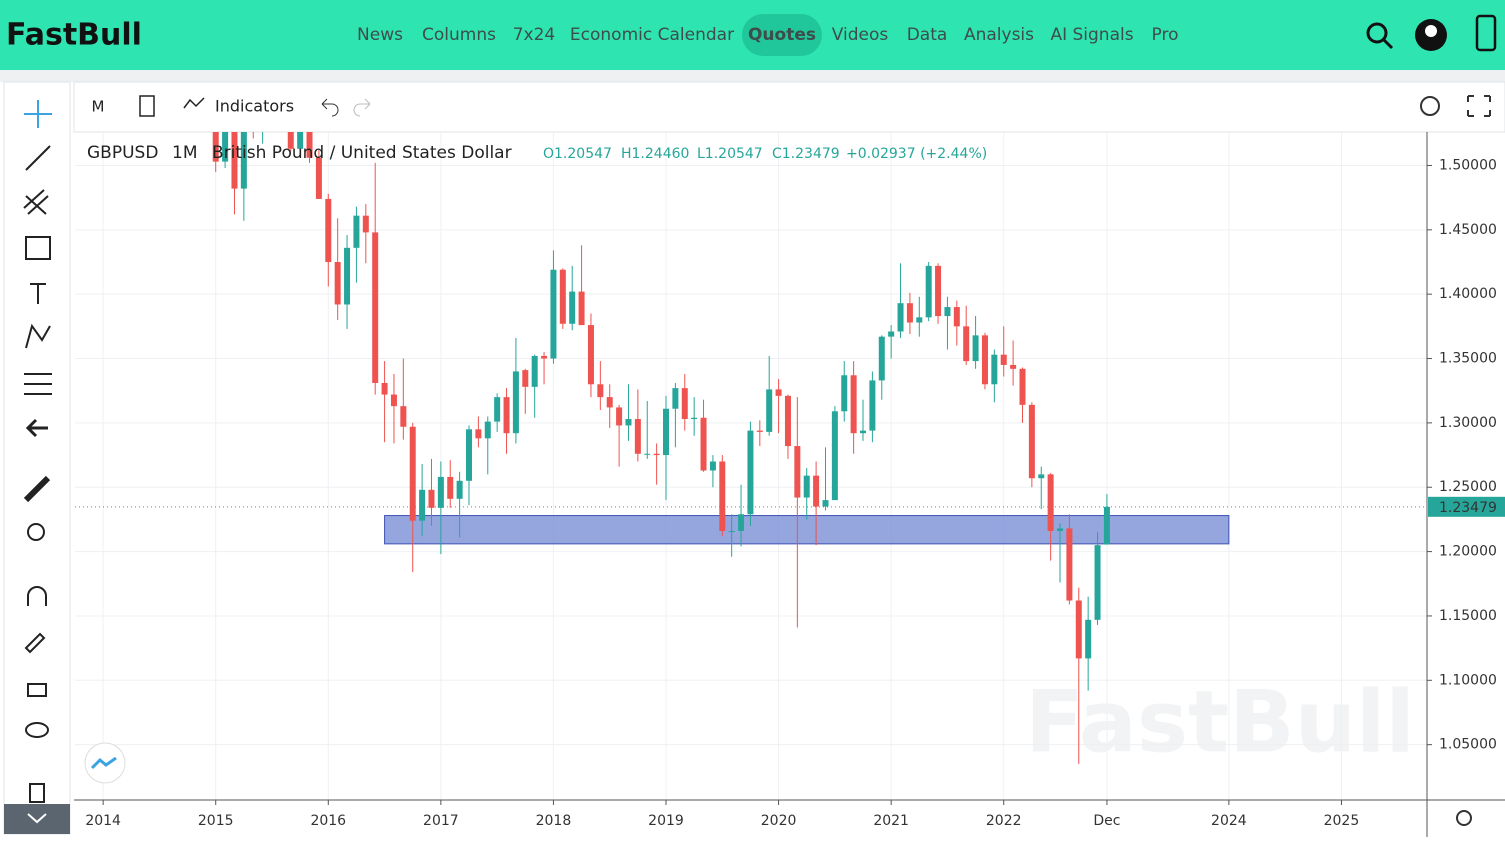 This screenshot has width=1505, height=841. What do you see at coordinates (927, 35) in the screenshot?
I see `nav-item: Data` at bounding box center [927, 35].